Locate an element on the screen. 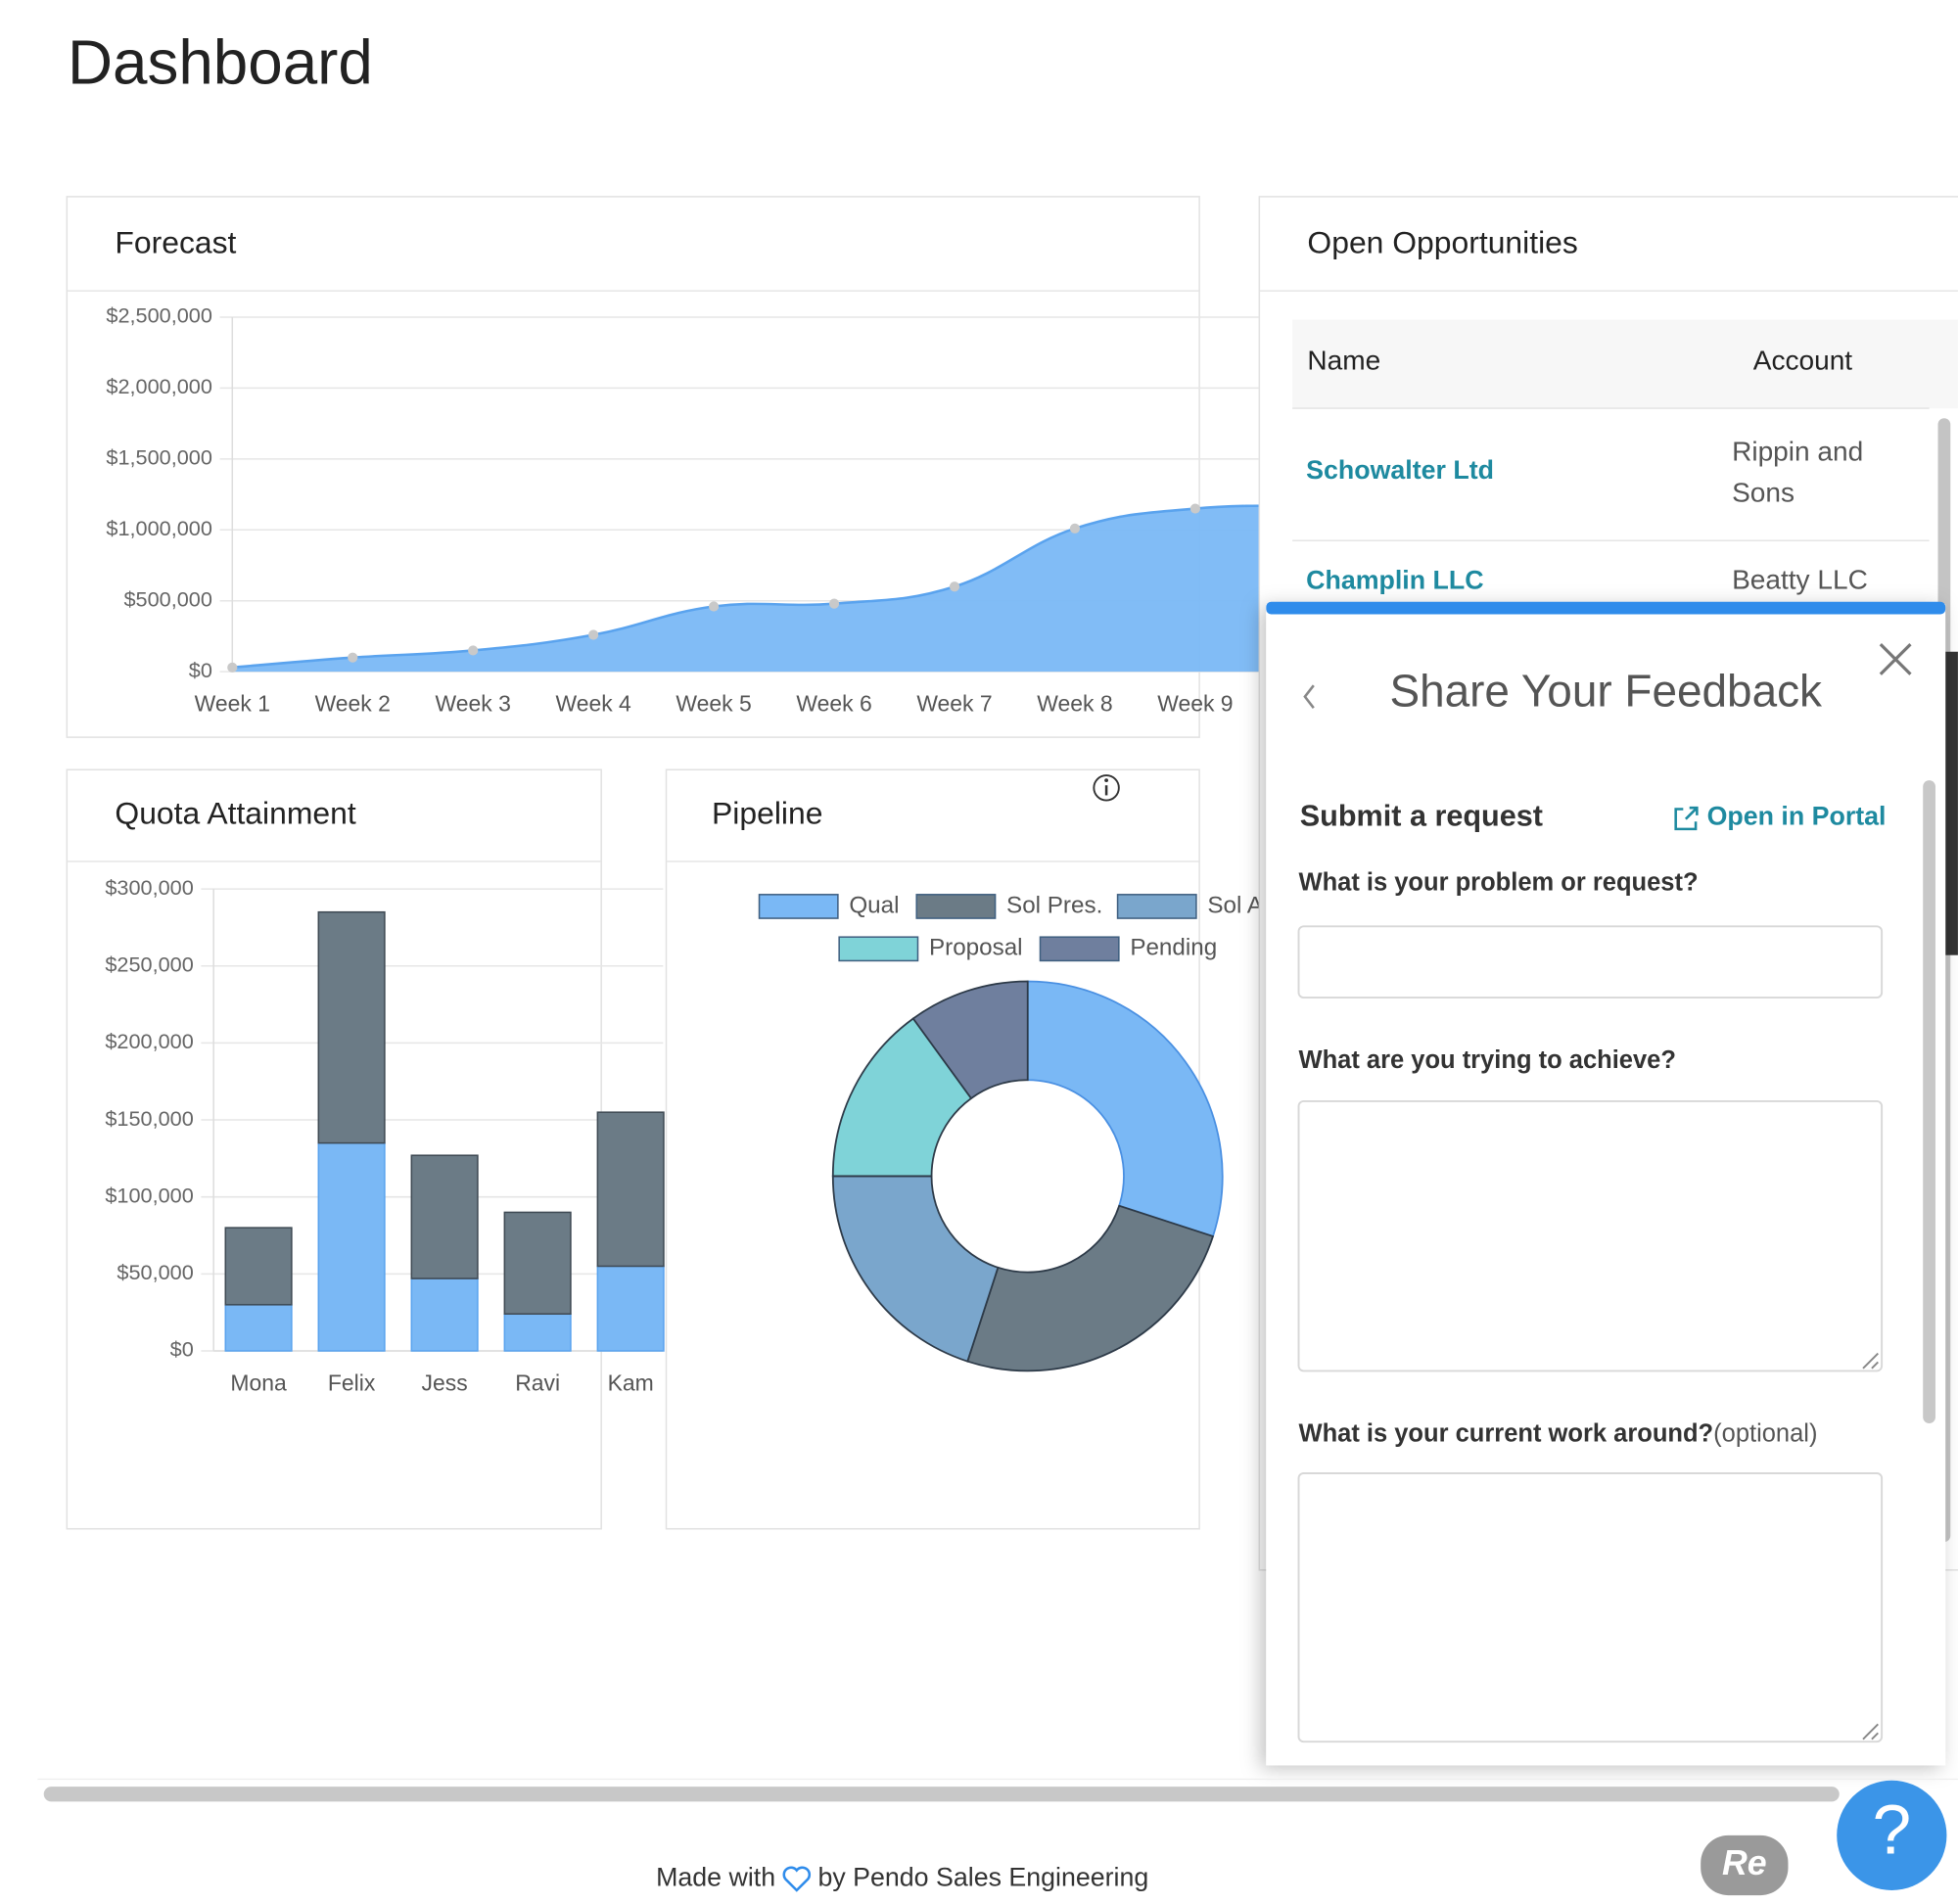 This screenshot has height=1904, width=1958. x-tick-label: Felix is located at coordinates (352, 1382).